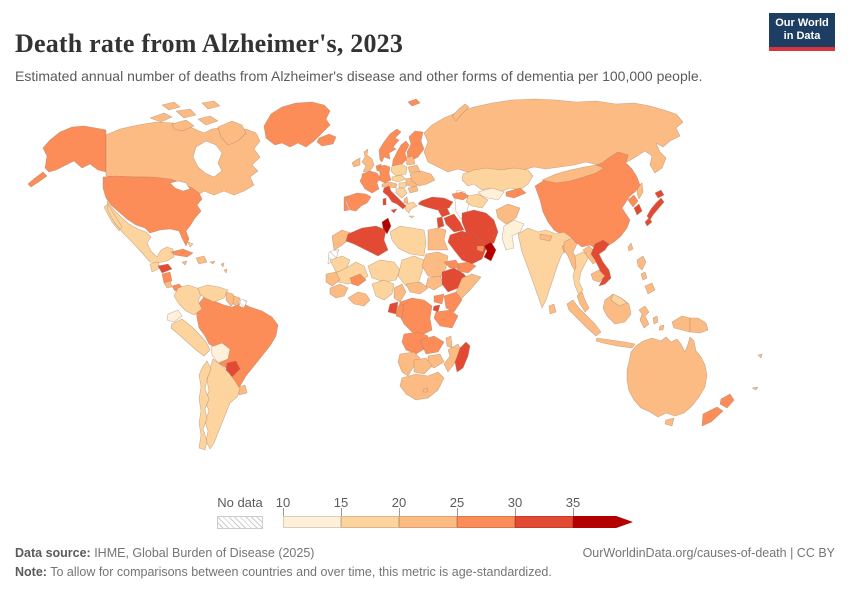  Describe the element at coordinates (681, 324) in the screenshot. I see `country-west-papua` at that location.